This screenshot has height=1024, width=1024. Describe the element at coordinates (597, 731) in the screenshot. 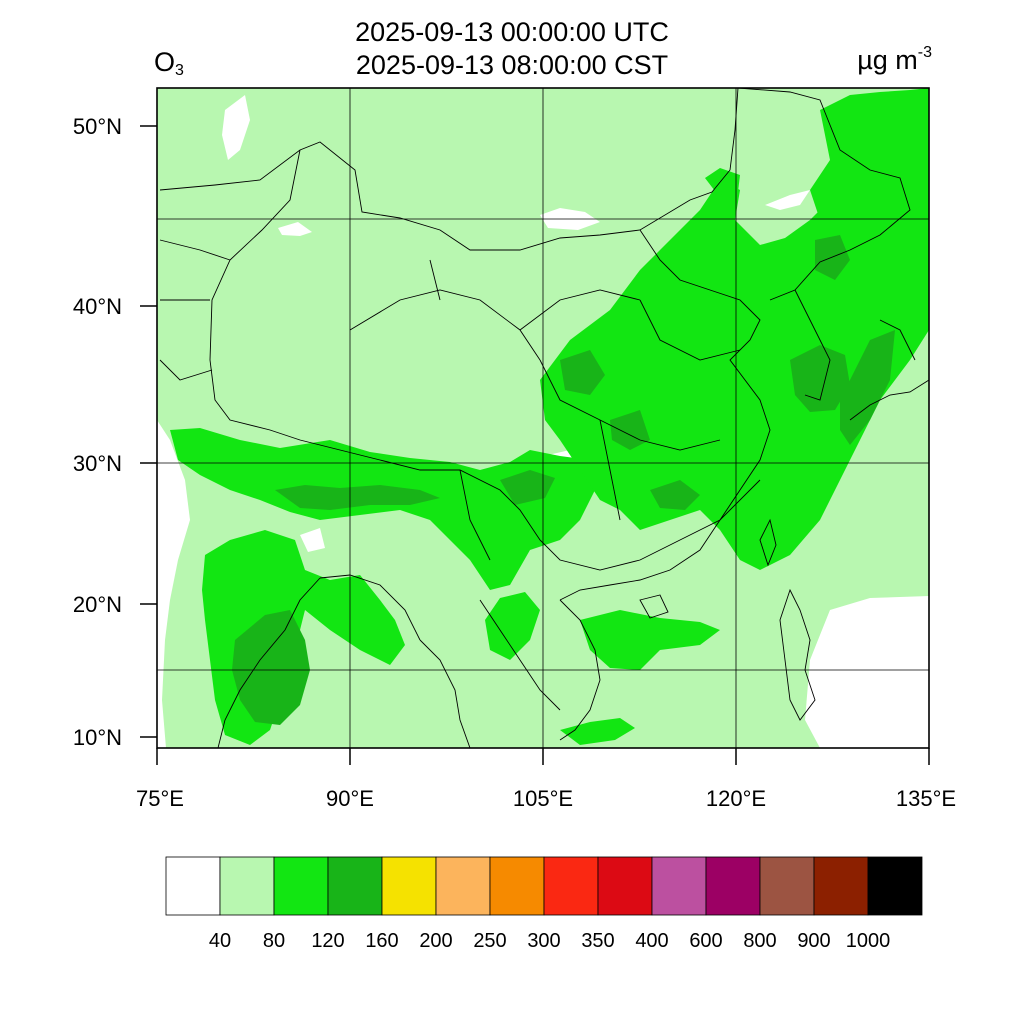

I see `green-region-gulf-of-thailand` at that location.